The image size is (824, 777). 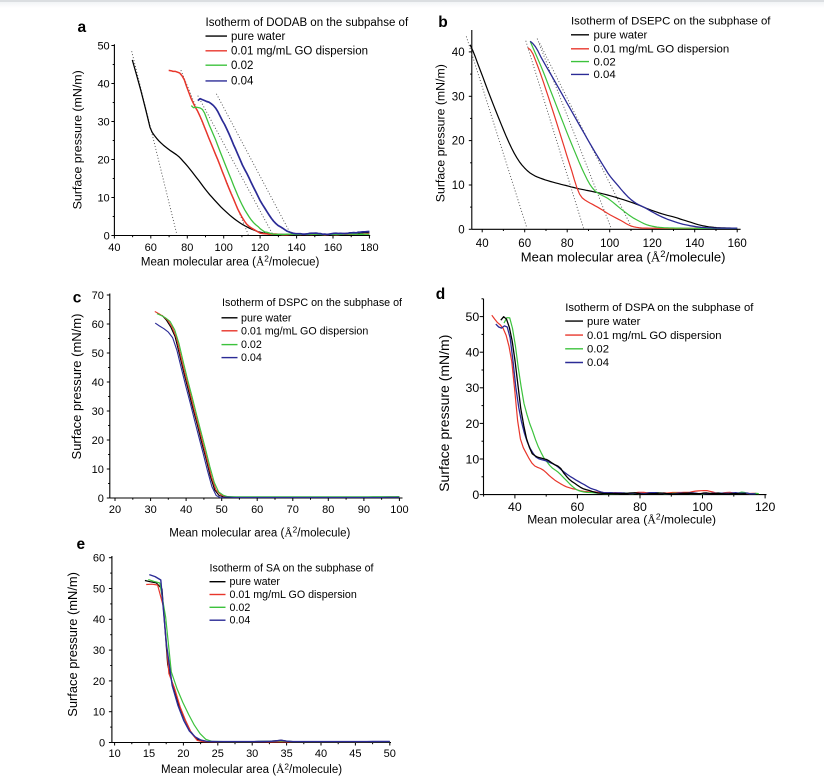 I want to click on svg-text: 90, so click(x=364, y=510).